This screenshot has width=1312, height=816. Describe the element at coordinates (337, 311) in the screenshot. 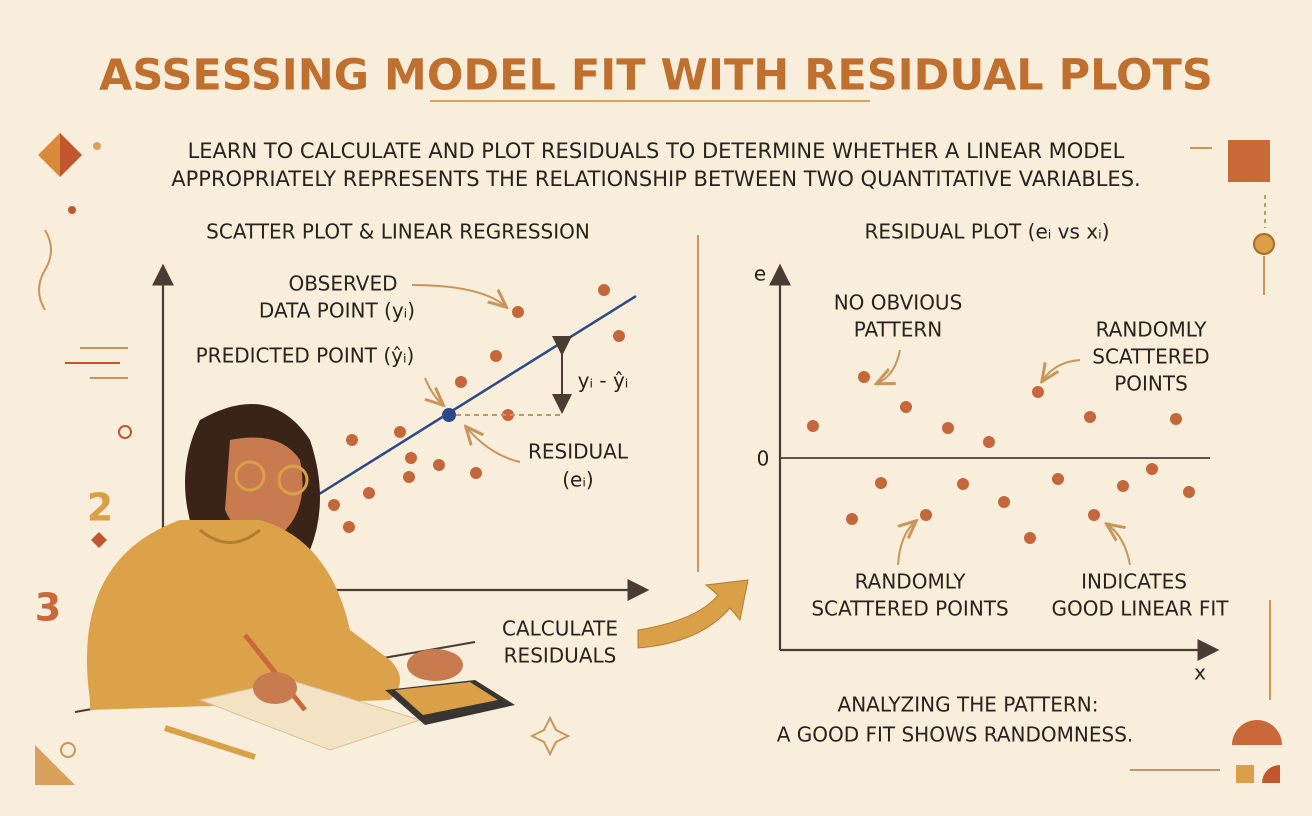

I see `annotation: DATA POINT (yᵢ)` at that location.